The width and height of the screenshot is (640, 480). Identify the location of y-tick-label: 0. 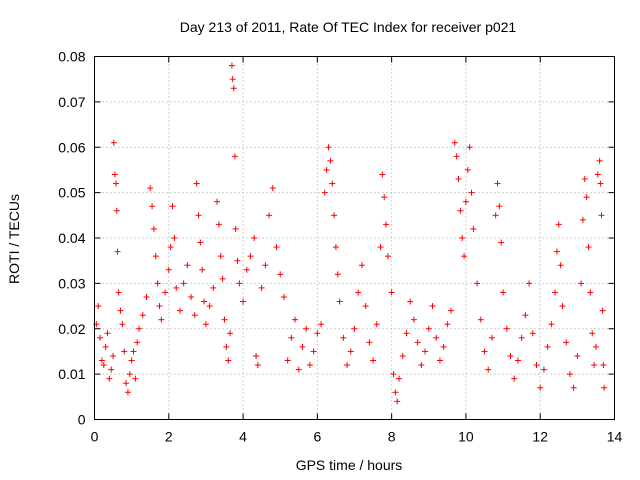
(82, 420).